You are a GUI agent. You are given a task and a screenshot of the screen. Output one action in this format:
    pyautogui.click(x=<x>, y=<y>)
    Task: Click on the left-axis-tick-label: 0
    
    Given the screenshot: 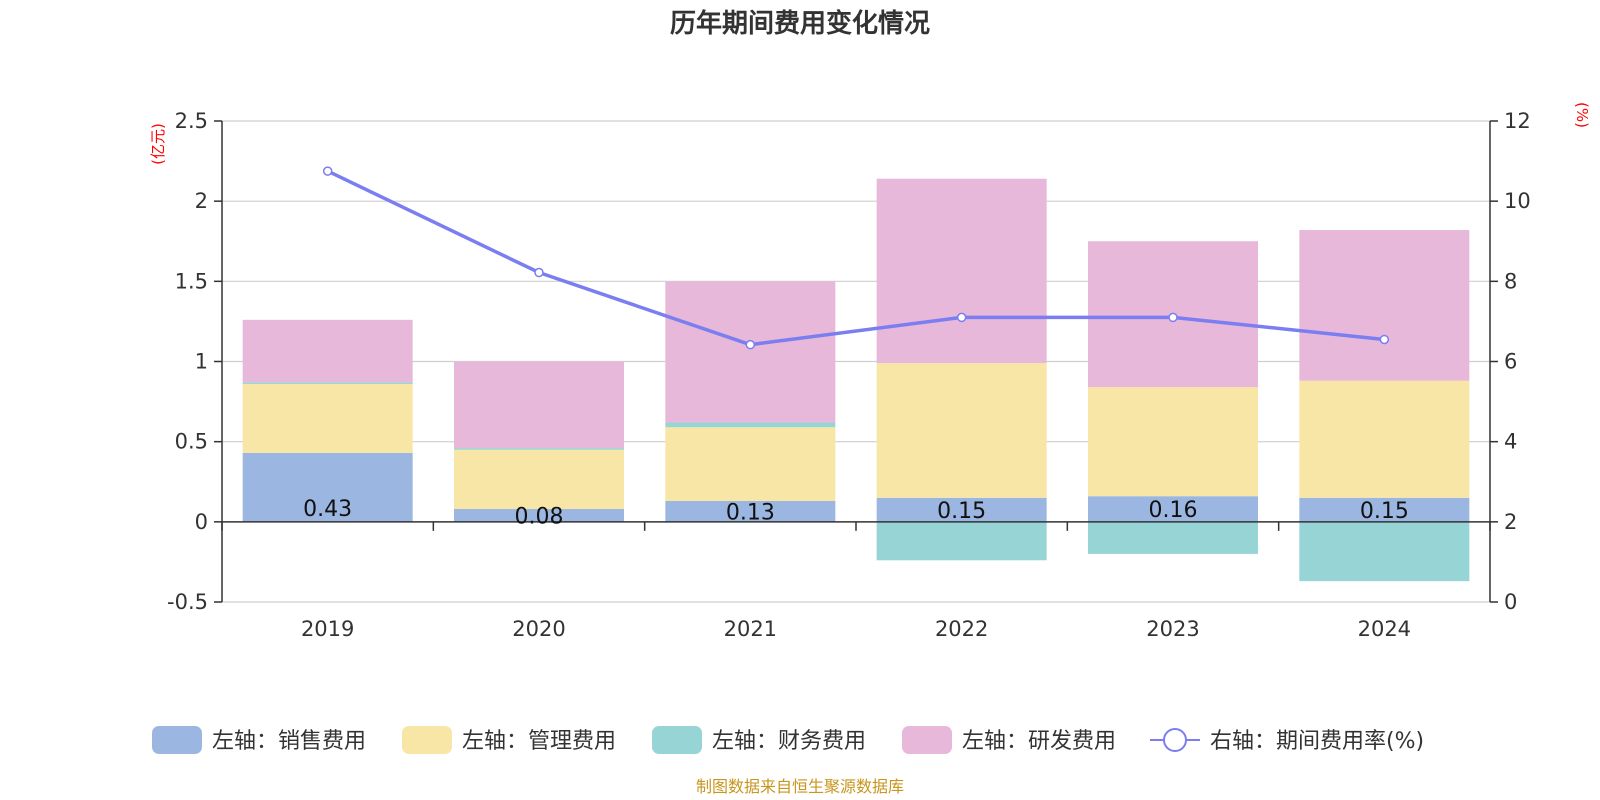 What is the action you would take?
    pyautogui.click(x=201, y=522)
    